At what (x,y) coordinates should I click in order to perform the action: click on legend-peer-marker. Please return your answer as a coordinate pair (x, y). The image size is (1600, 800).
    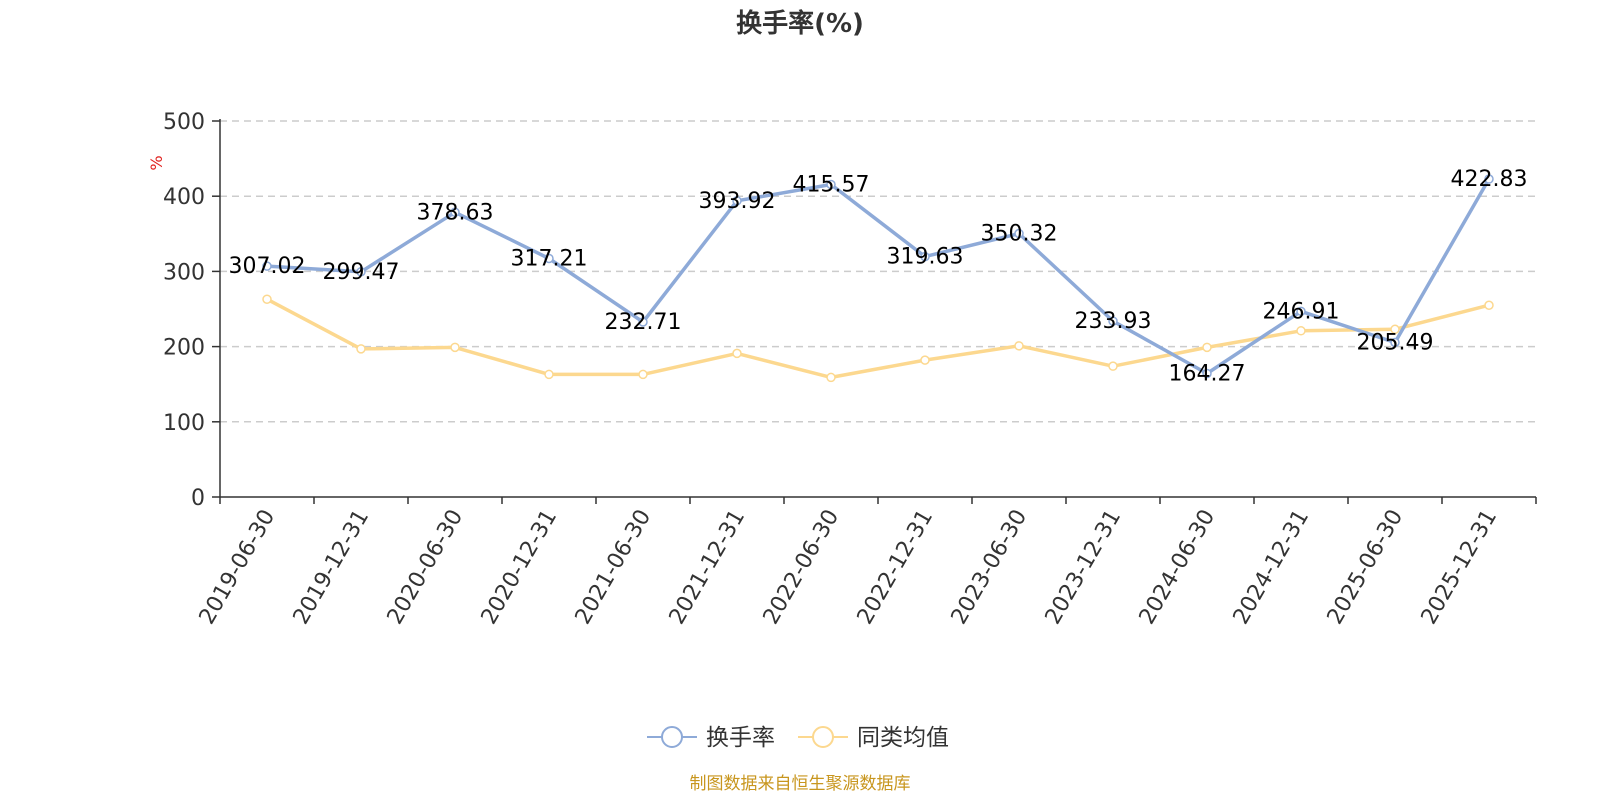
    Looking at the image, I should click on (823, 737).